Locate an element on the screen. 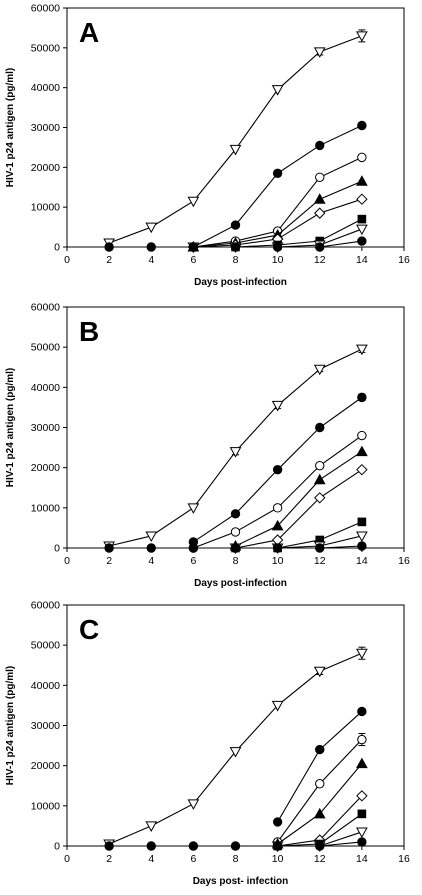  y-tick-label: 20000 is located at coordinates (45, 168).